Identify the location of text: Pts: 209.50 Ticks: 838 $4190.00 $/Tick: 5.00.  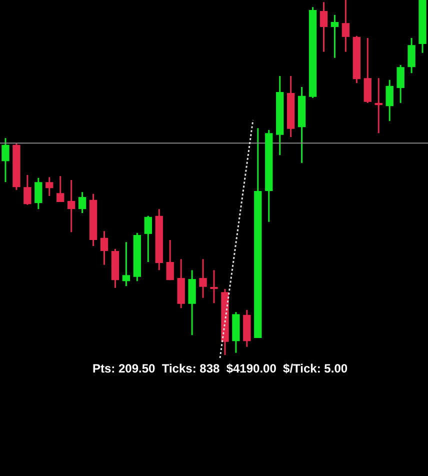
(220, 368).